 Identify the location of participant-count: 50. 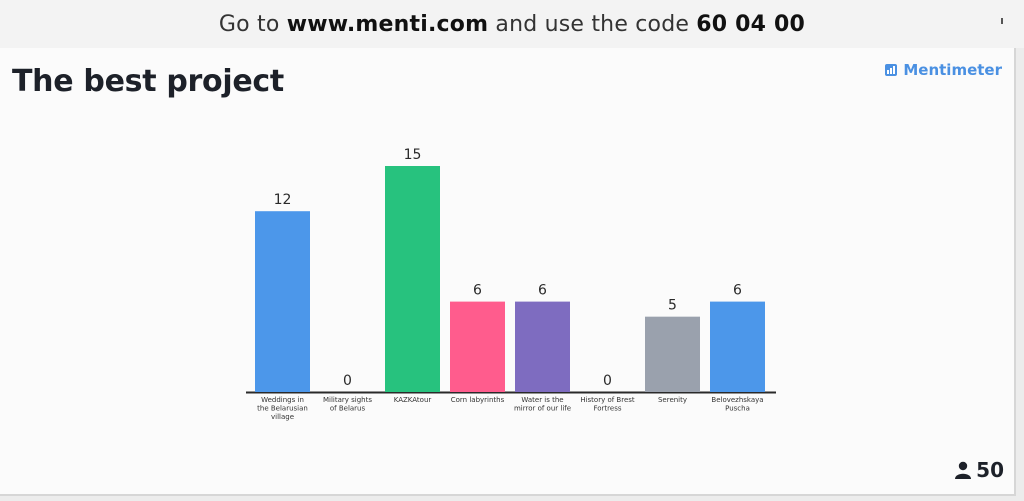
(979, 470).